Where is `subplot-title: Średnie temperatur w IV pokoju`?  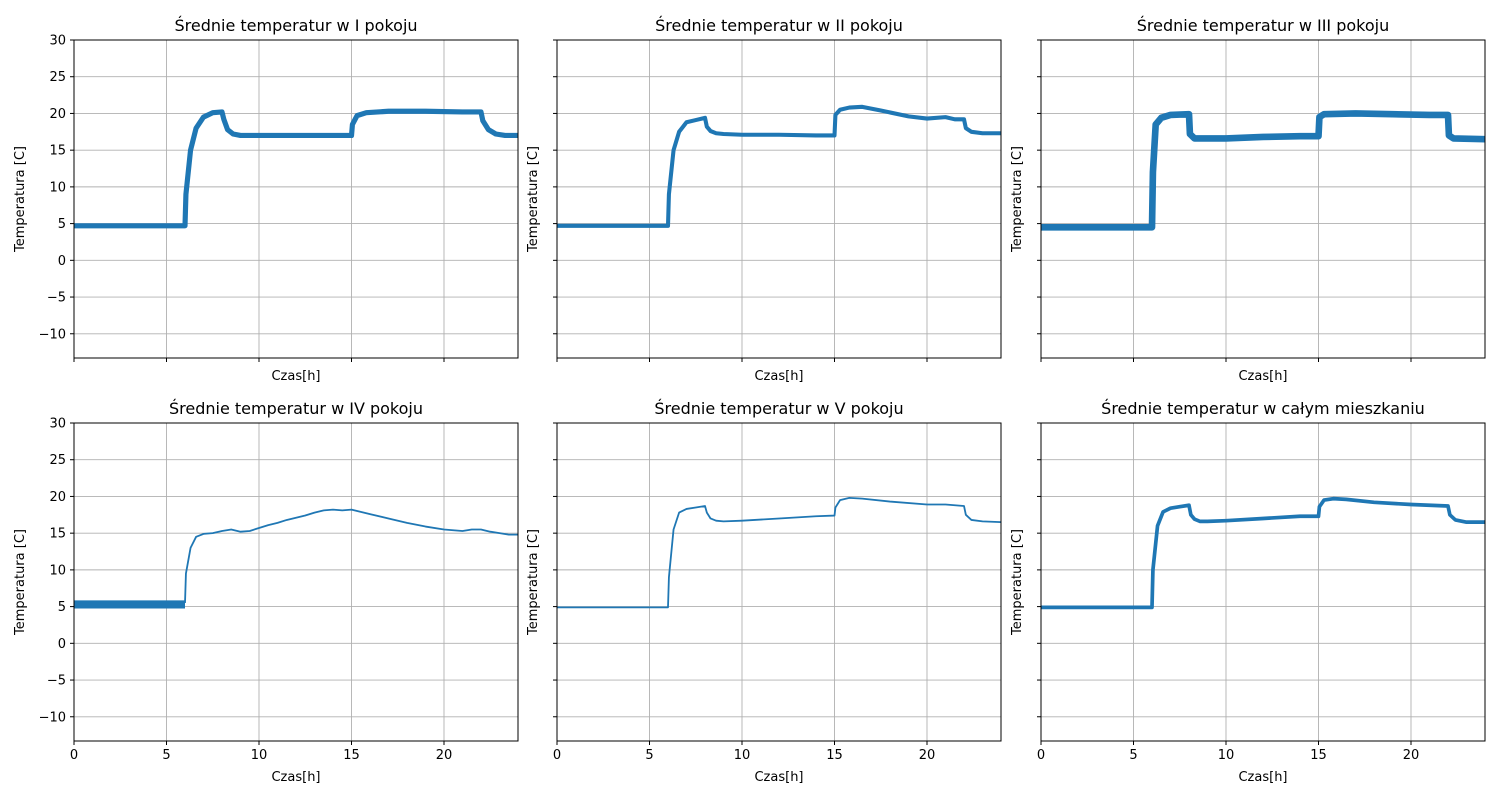
subplot-title: Średnie temperatur w IV pokoju is located at coordinates (296, 408).